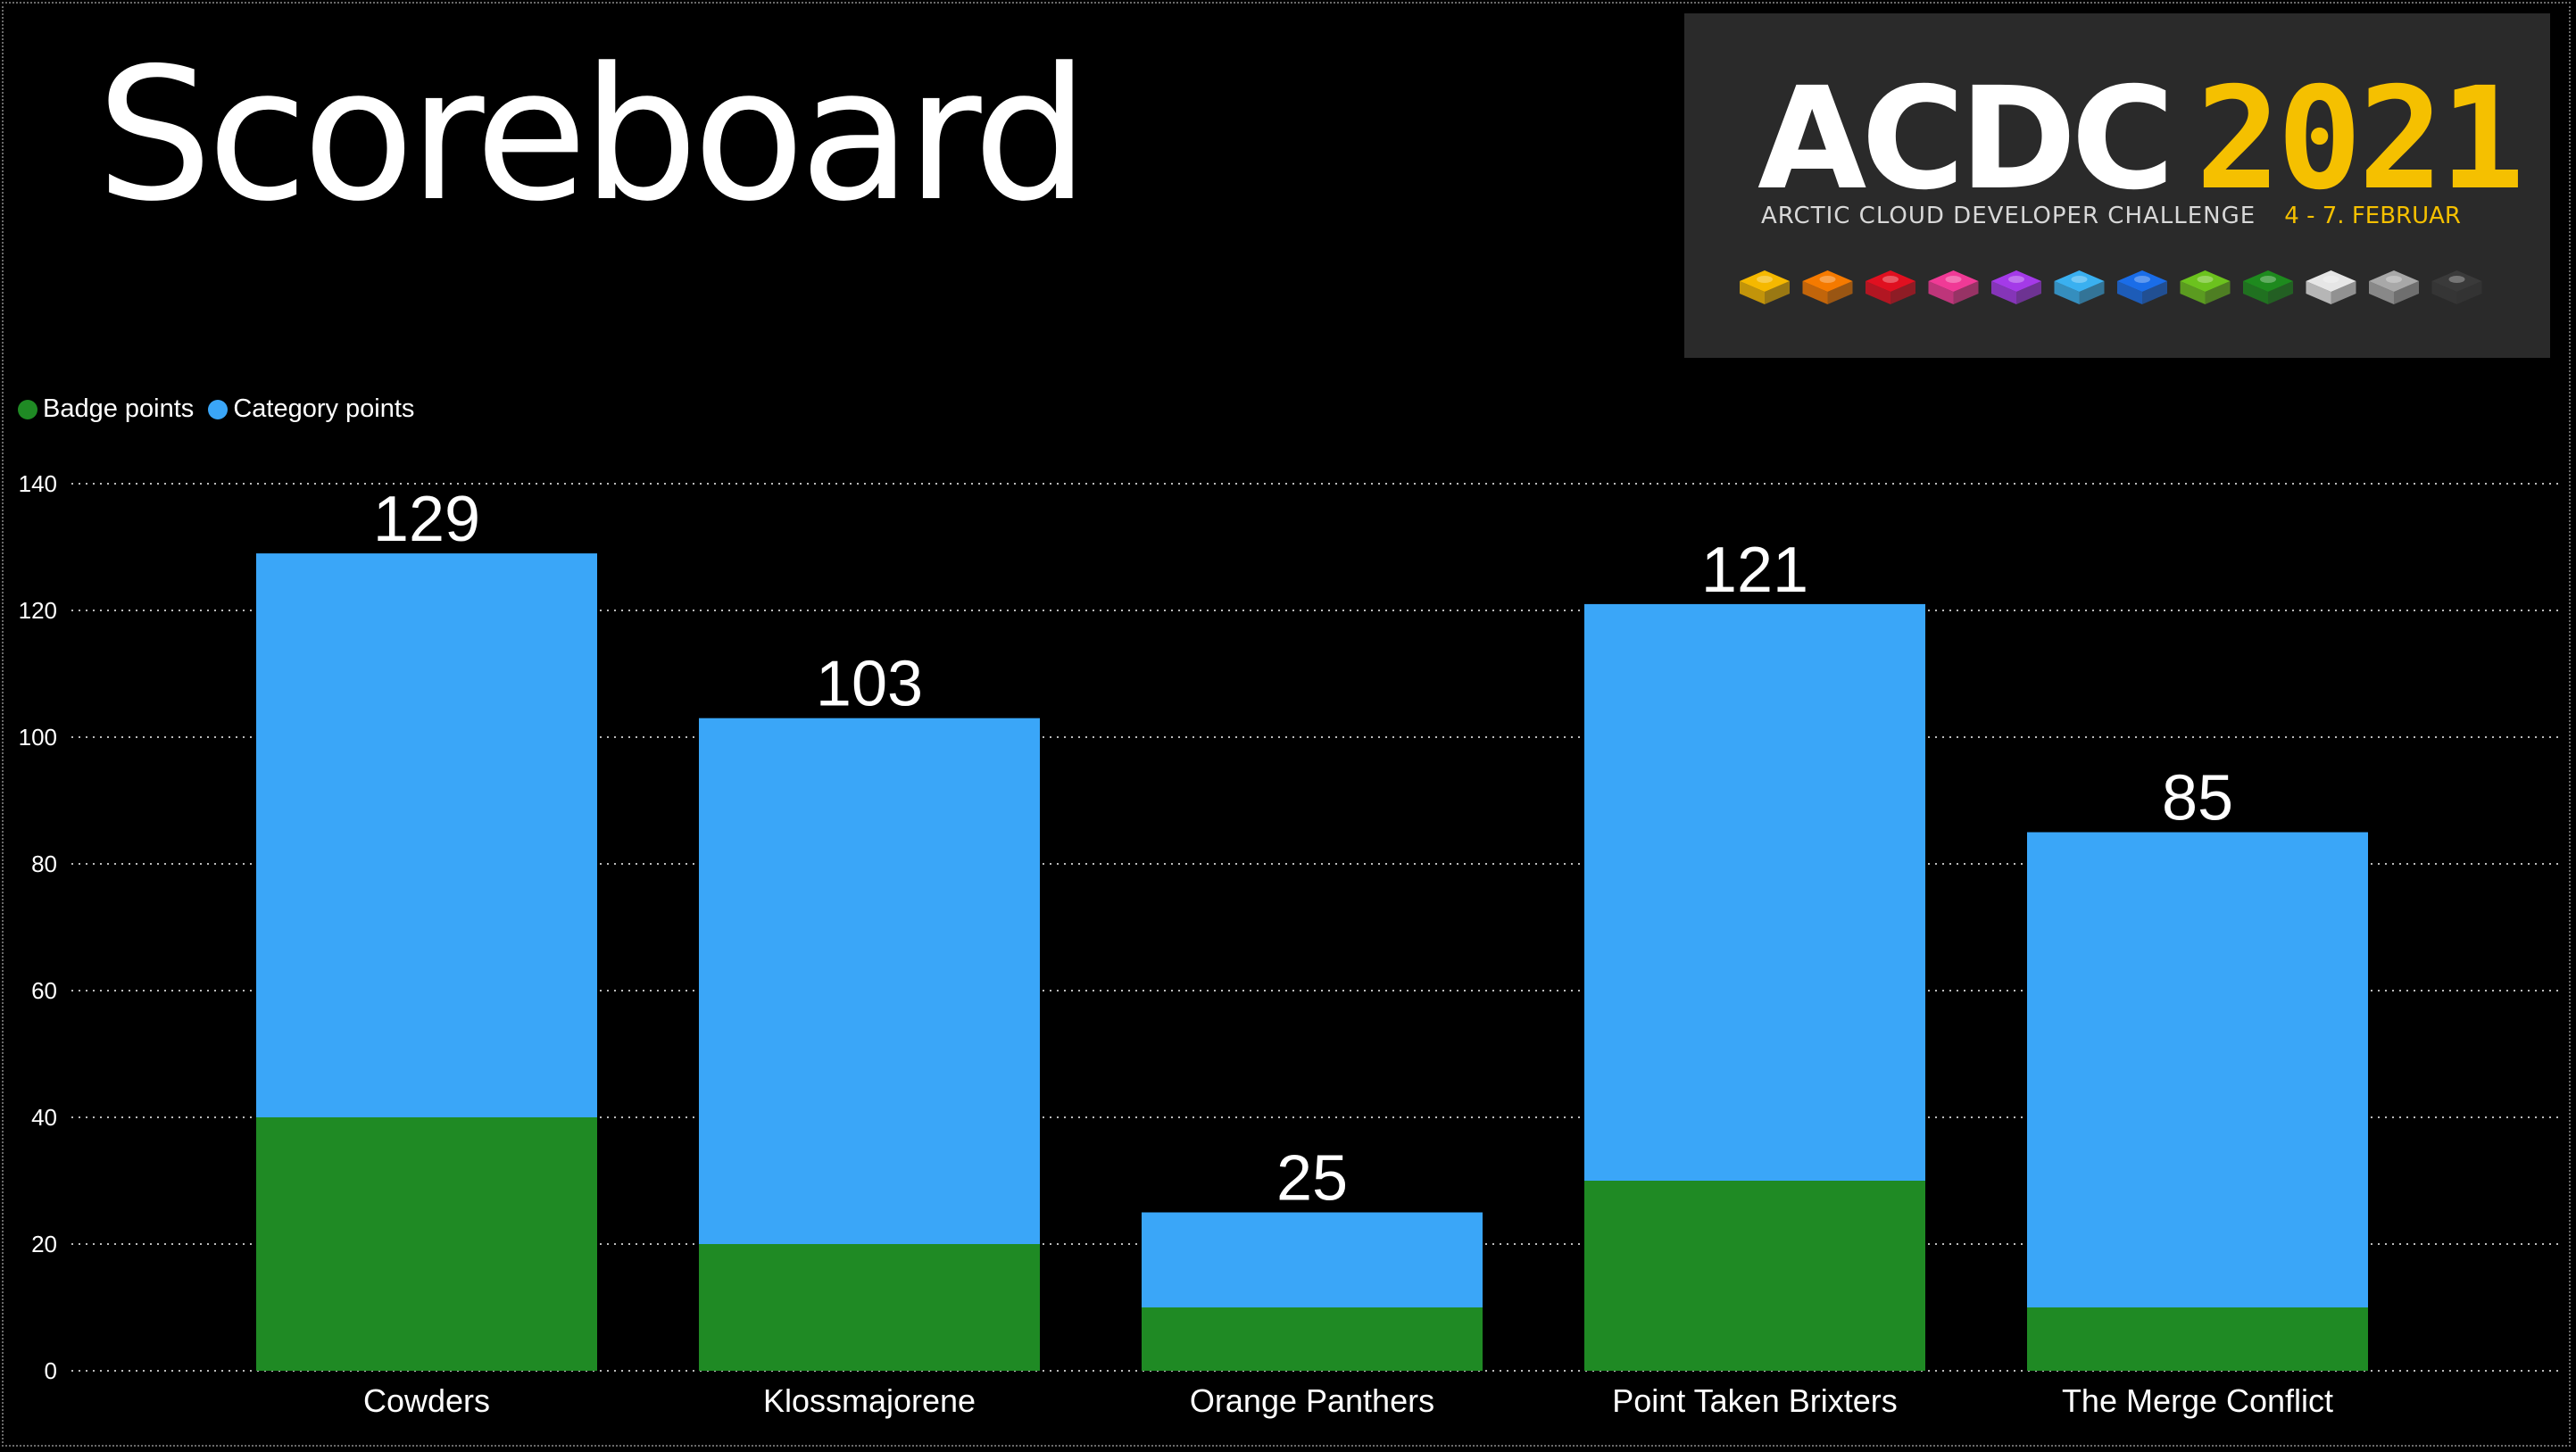 This screenshot has height=1452, width=2576. Describe the element at coordinates (1312, 1179) in the screenshot. I see `total-data-label: 25` at that location.